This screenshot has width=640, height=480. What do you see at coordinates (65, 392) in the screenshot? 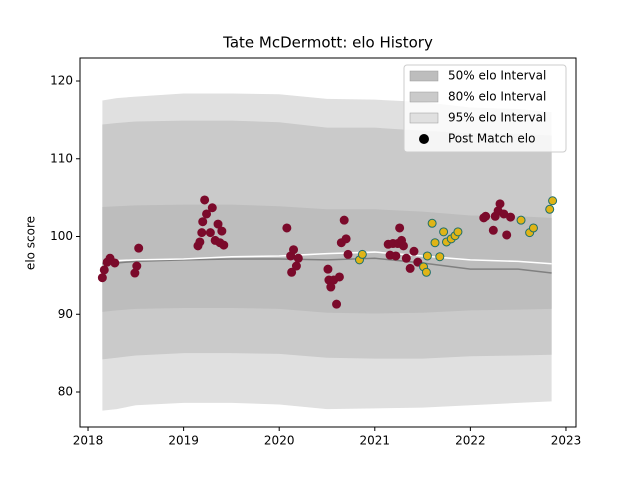
I see `y-tick-label: 80` at bounding box center [65, 392].